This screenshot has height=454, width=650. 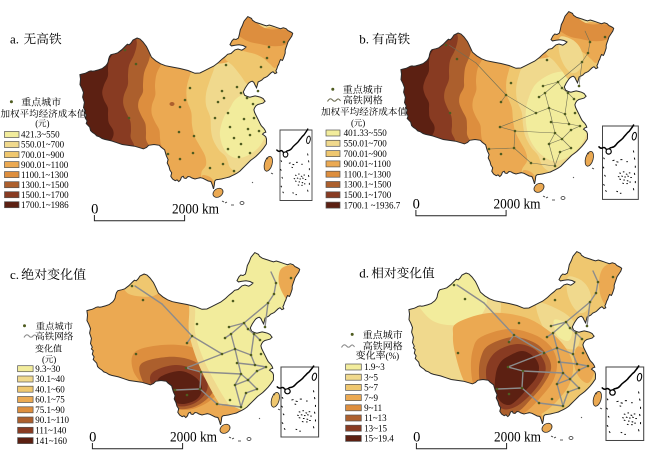 What do you see at coordinates (371, 398) in the screenshot?
I see `svg-text: 7~9` at bounding box center [371, 398].